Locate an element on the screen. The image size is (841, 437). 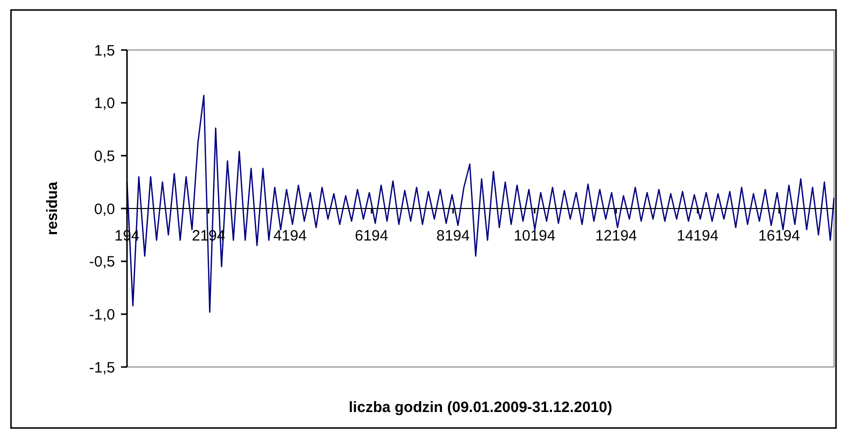
y-axis-title: residua is located at coordinates (52, 208).